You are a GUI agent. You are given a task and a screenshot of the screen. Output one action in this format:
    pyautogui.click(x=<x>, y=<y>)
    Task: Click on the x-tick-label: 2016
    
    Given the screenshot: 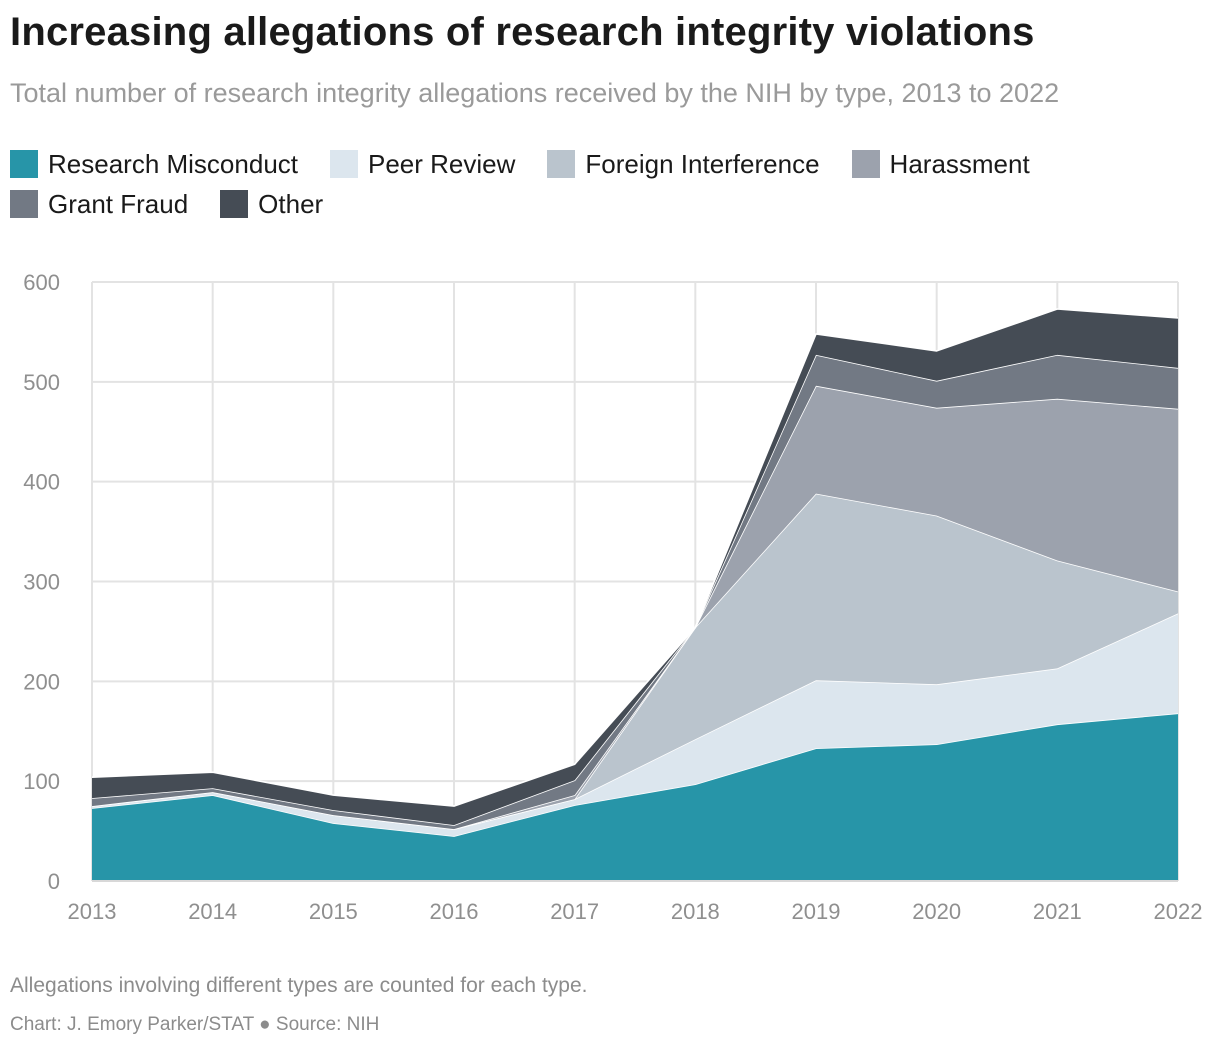 What is the action you would take?
    pyautogui.click(x=454, y=911)
    